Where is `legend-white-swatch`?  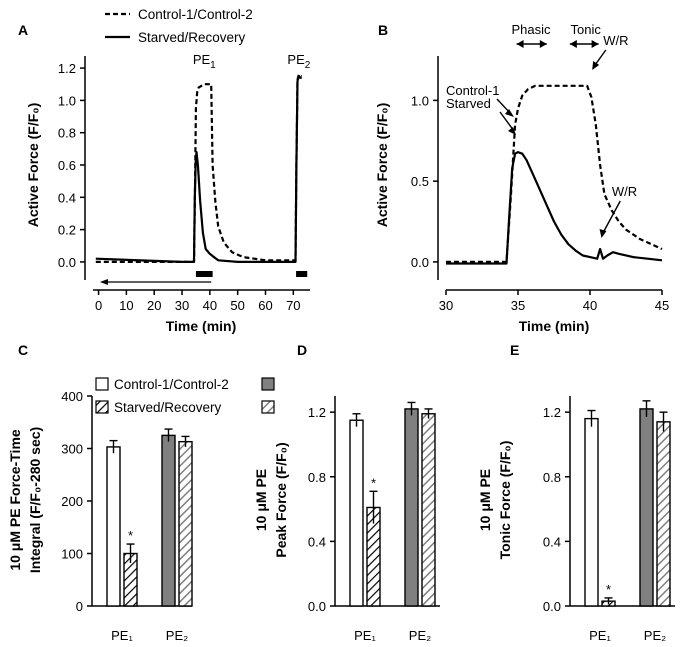 legend-white-swatch is located at coordinates (102, 384).